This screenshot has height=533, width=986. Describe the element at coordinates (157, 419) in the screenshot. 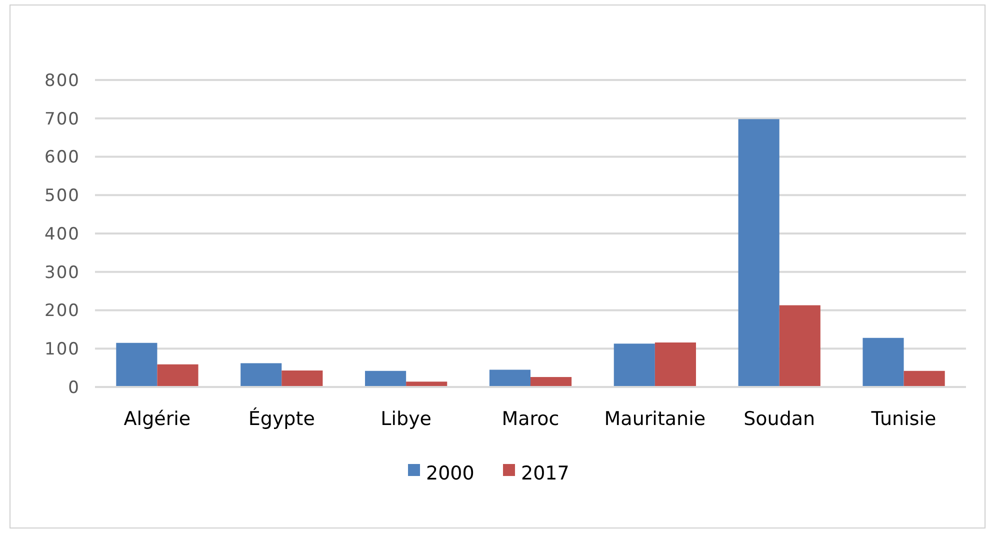

I see `x-tick-label: Algérie` at that location.